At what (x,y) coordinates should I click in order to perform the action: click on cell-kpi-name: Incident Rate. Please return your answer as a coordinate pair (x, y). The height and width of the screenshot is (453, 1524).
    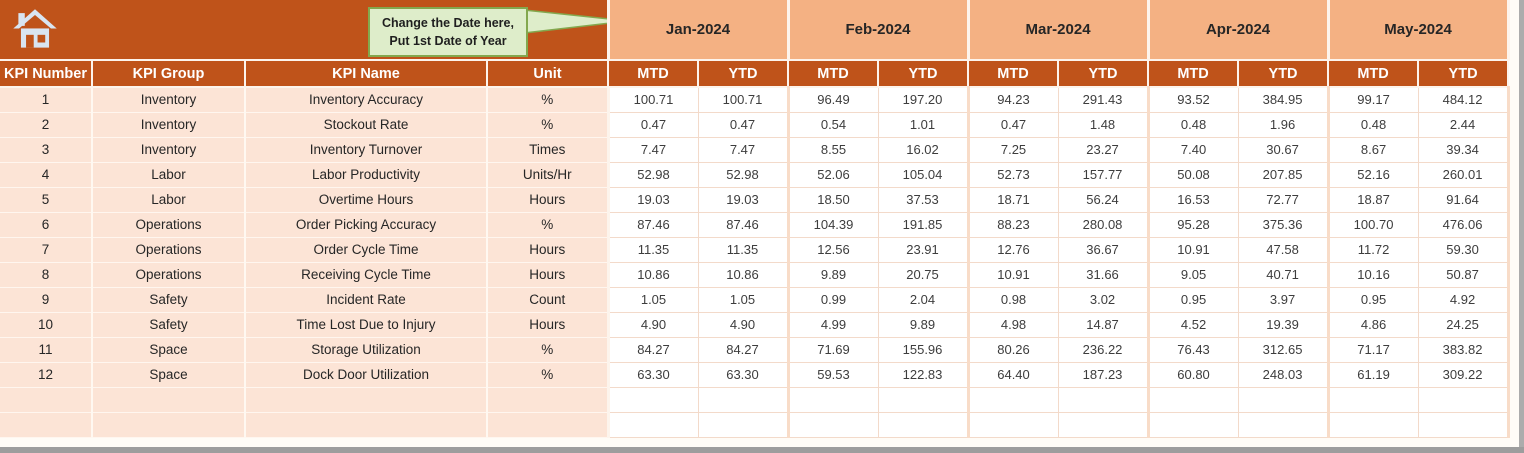
    Looking at the image, I should click on (366, 300).